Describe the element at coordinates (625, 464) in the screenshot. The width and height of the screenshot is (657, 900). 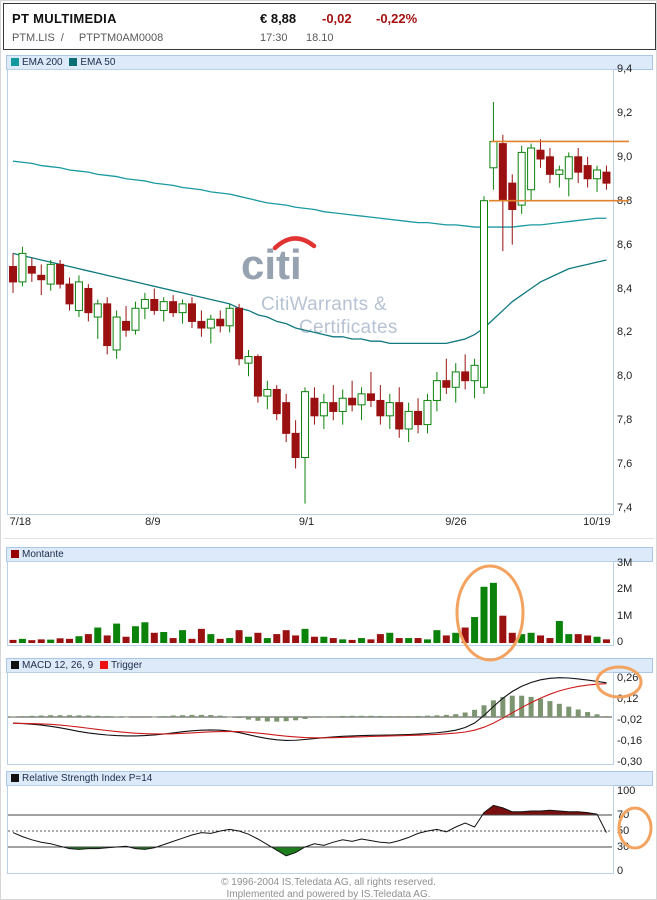
I see `ytick-label: 7,6` at that location.